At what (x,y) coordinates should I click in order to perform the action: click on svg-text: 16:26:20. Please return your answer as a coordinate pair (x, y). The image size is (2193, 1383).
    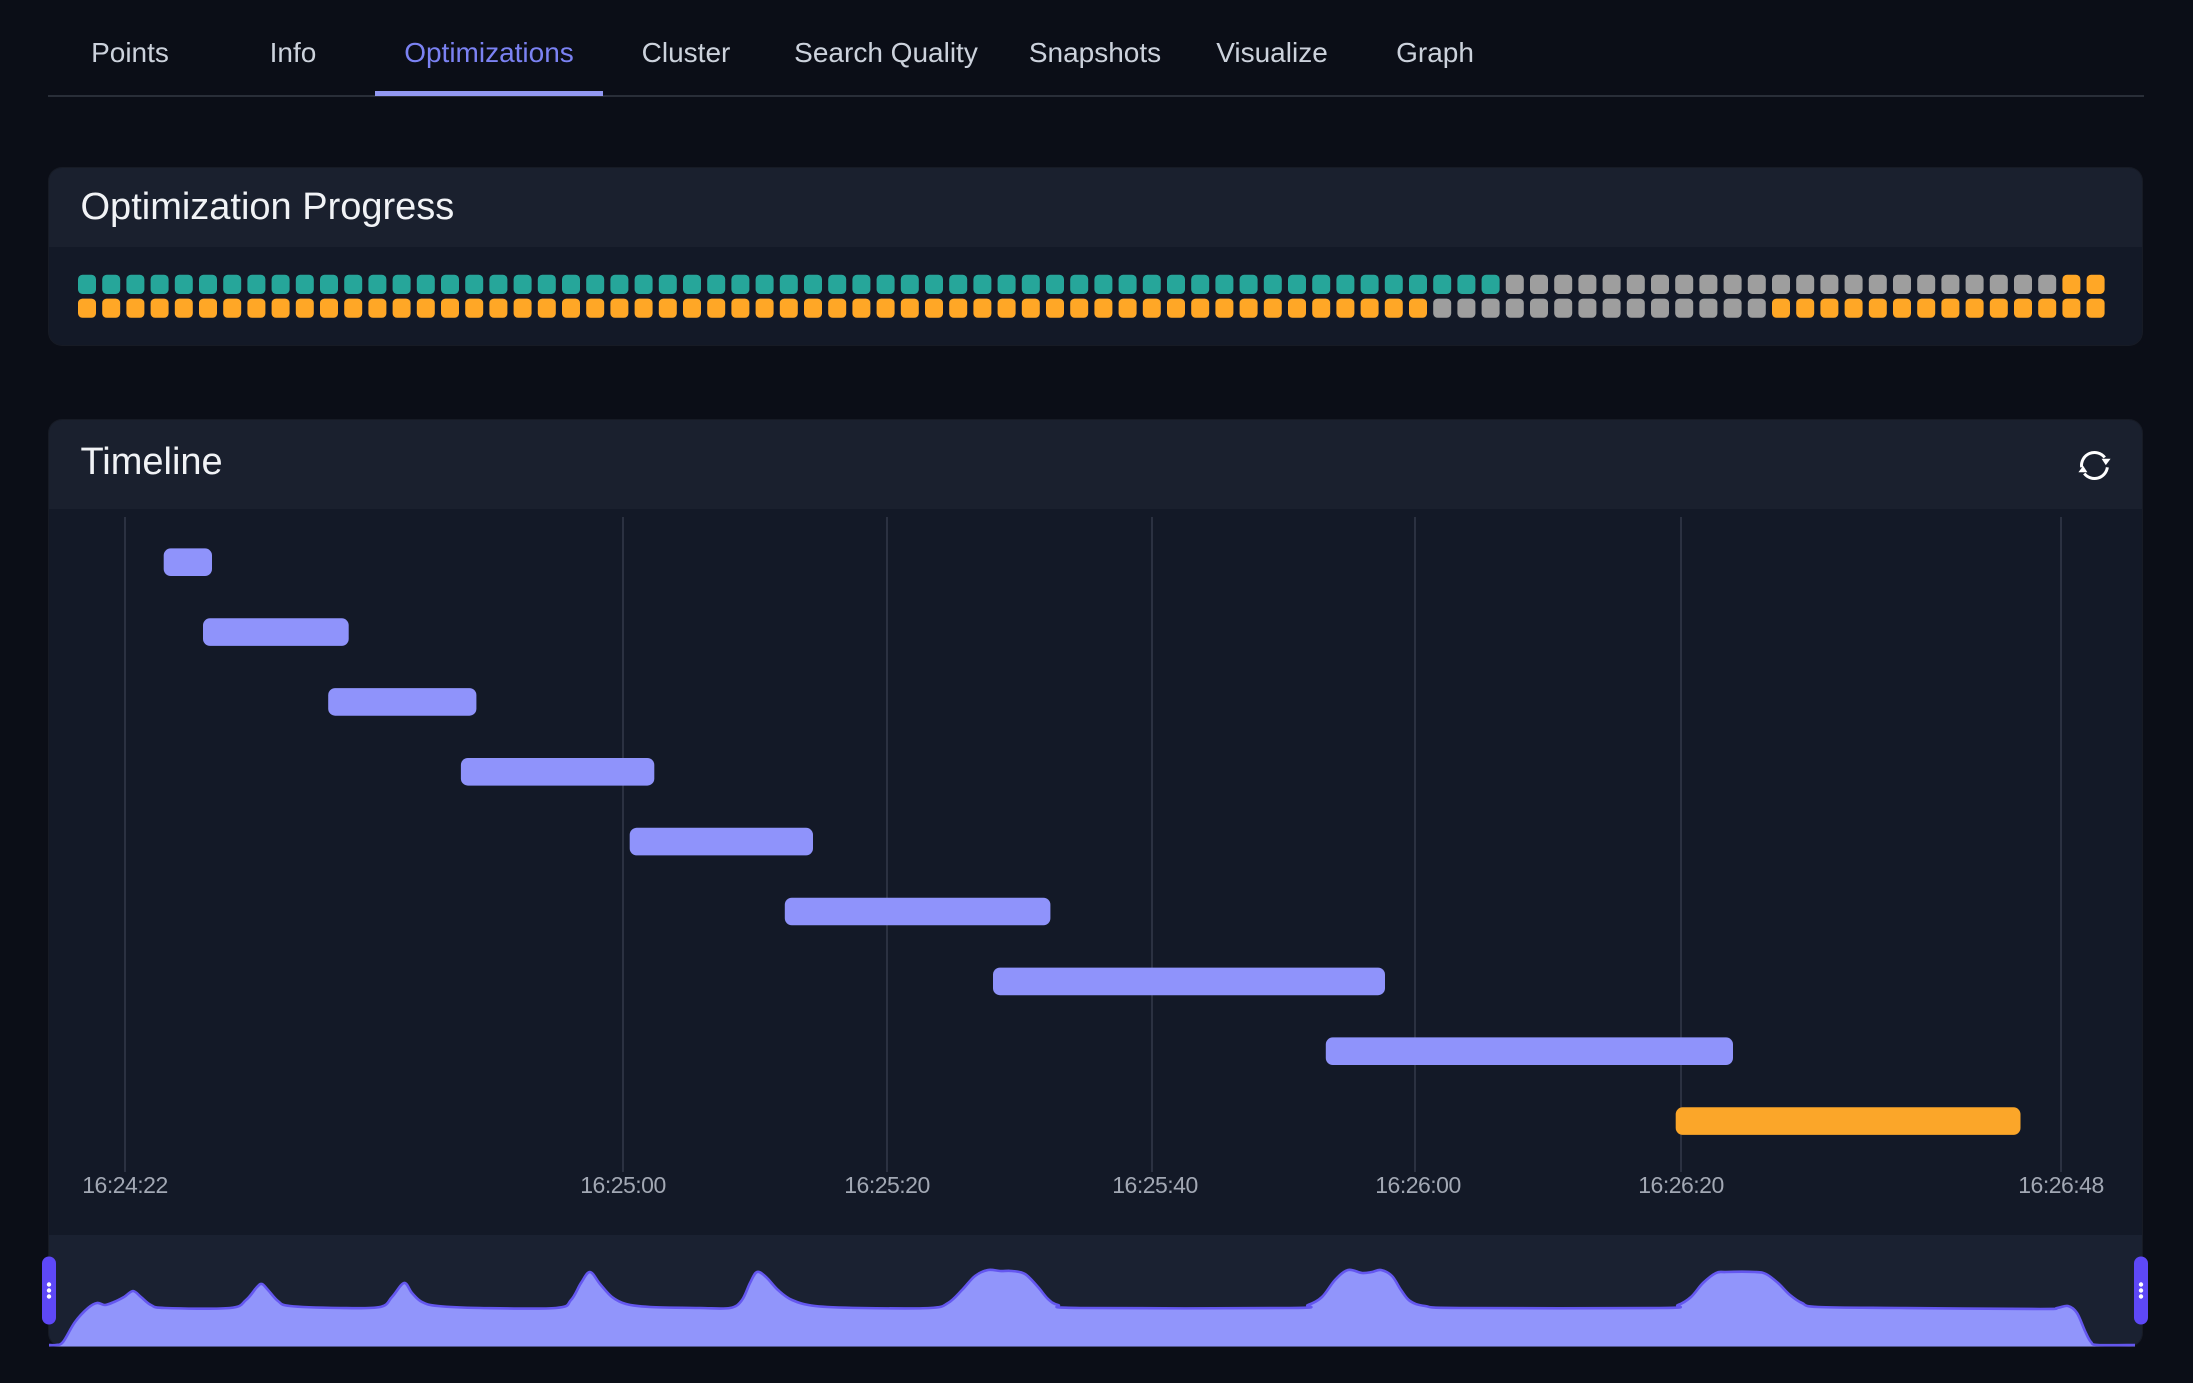
    Looking at the image, I should click on (1681, 1185).